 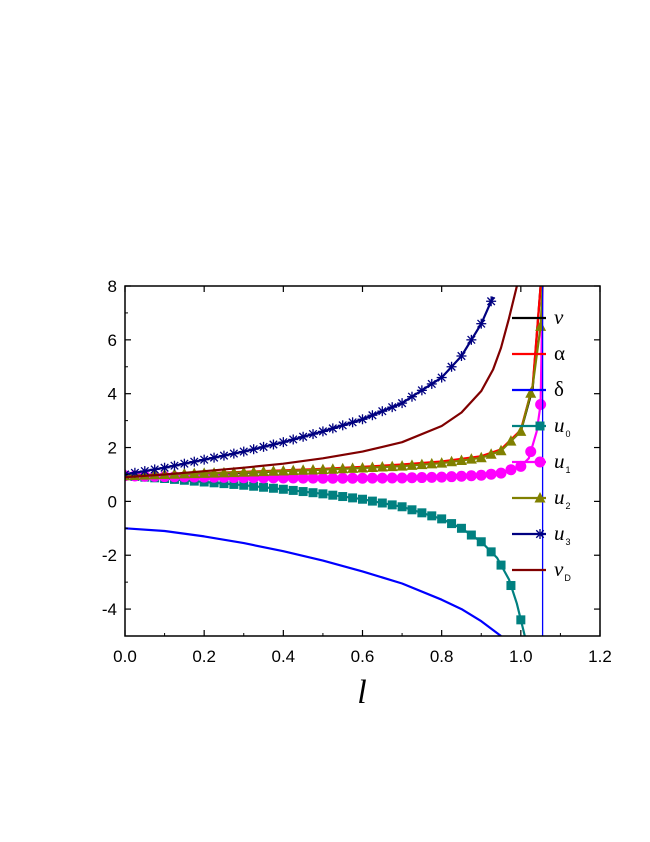 I want to click on series-v, so click(x=333, y=382).